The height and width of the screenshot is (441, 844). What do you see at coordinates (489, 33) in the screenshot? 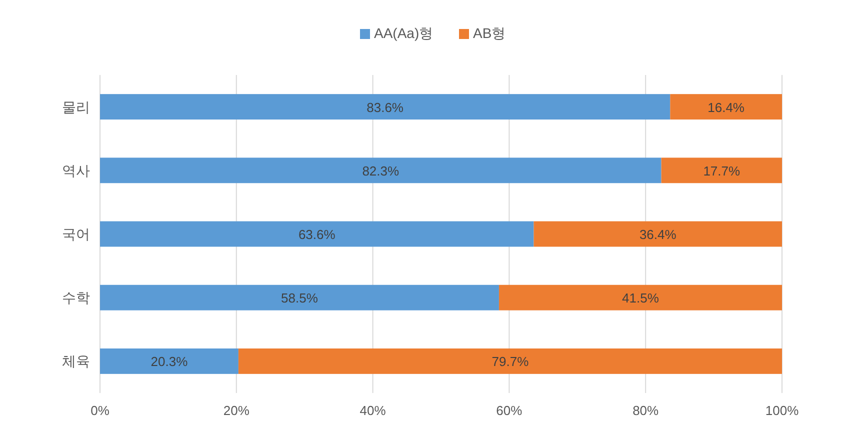
I see `legend-label: AB형` at bounding box center [489, 33].